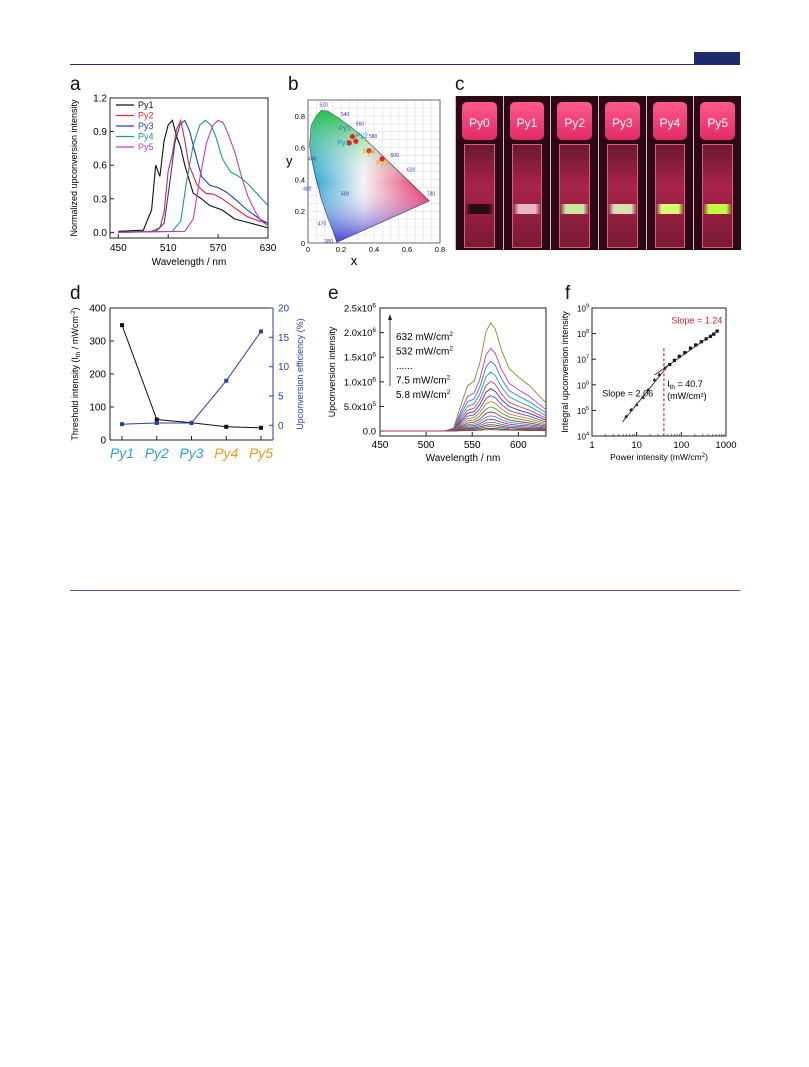 This screenshot has height=1067, width=809. Describe the element at coordinates (191, 377) in the screenshot. I see `series-line-left` at that location.